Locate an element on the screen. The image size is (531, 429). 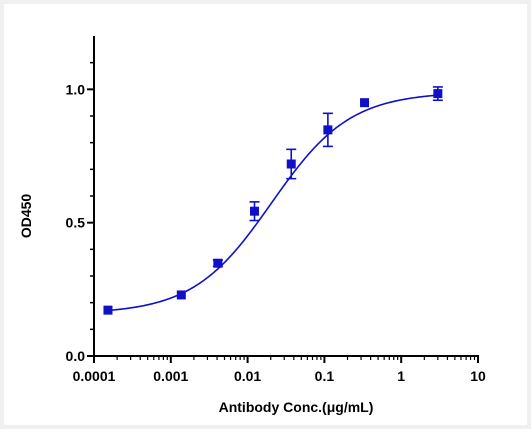
y-tick-label: 0.0 is located at coordinates (76, 356).